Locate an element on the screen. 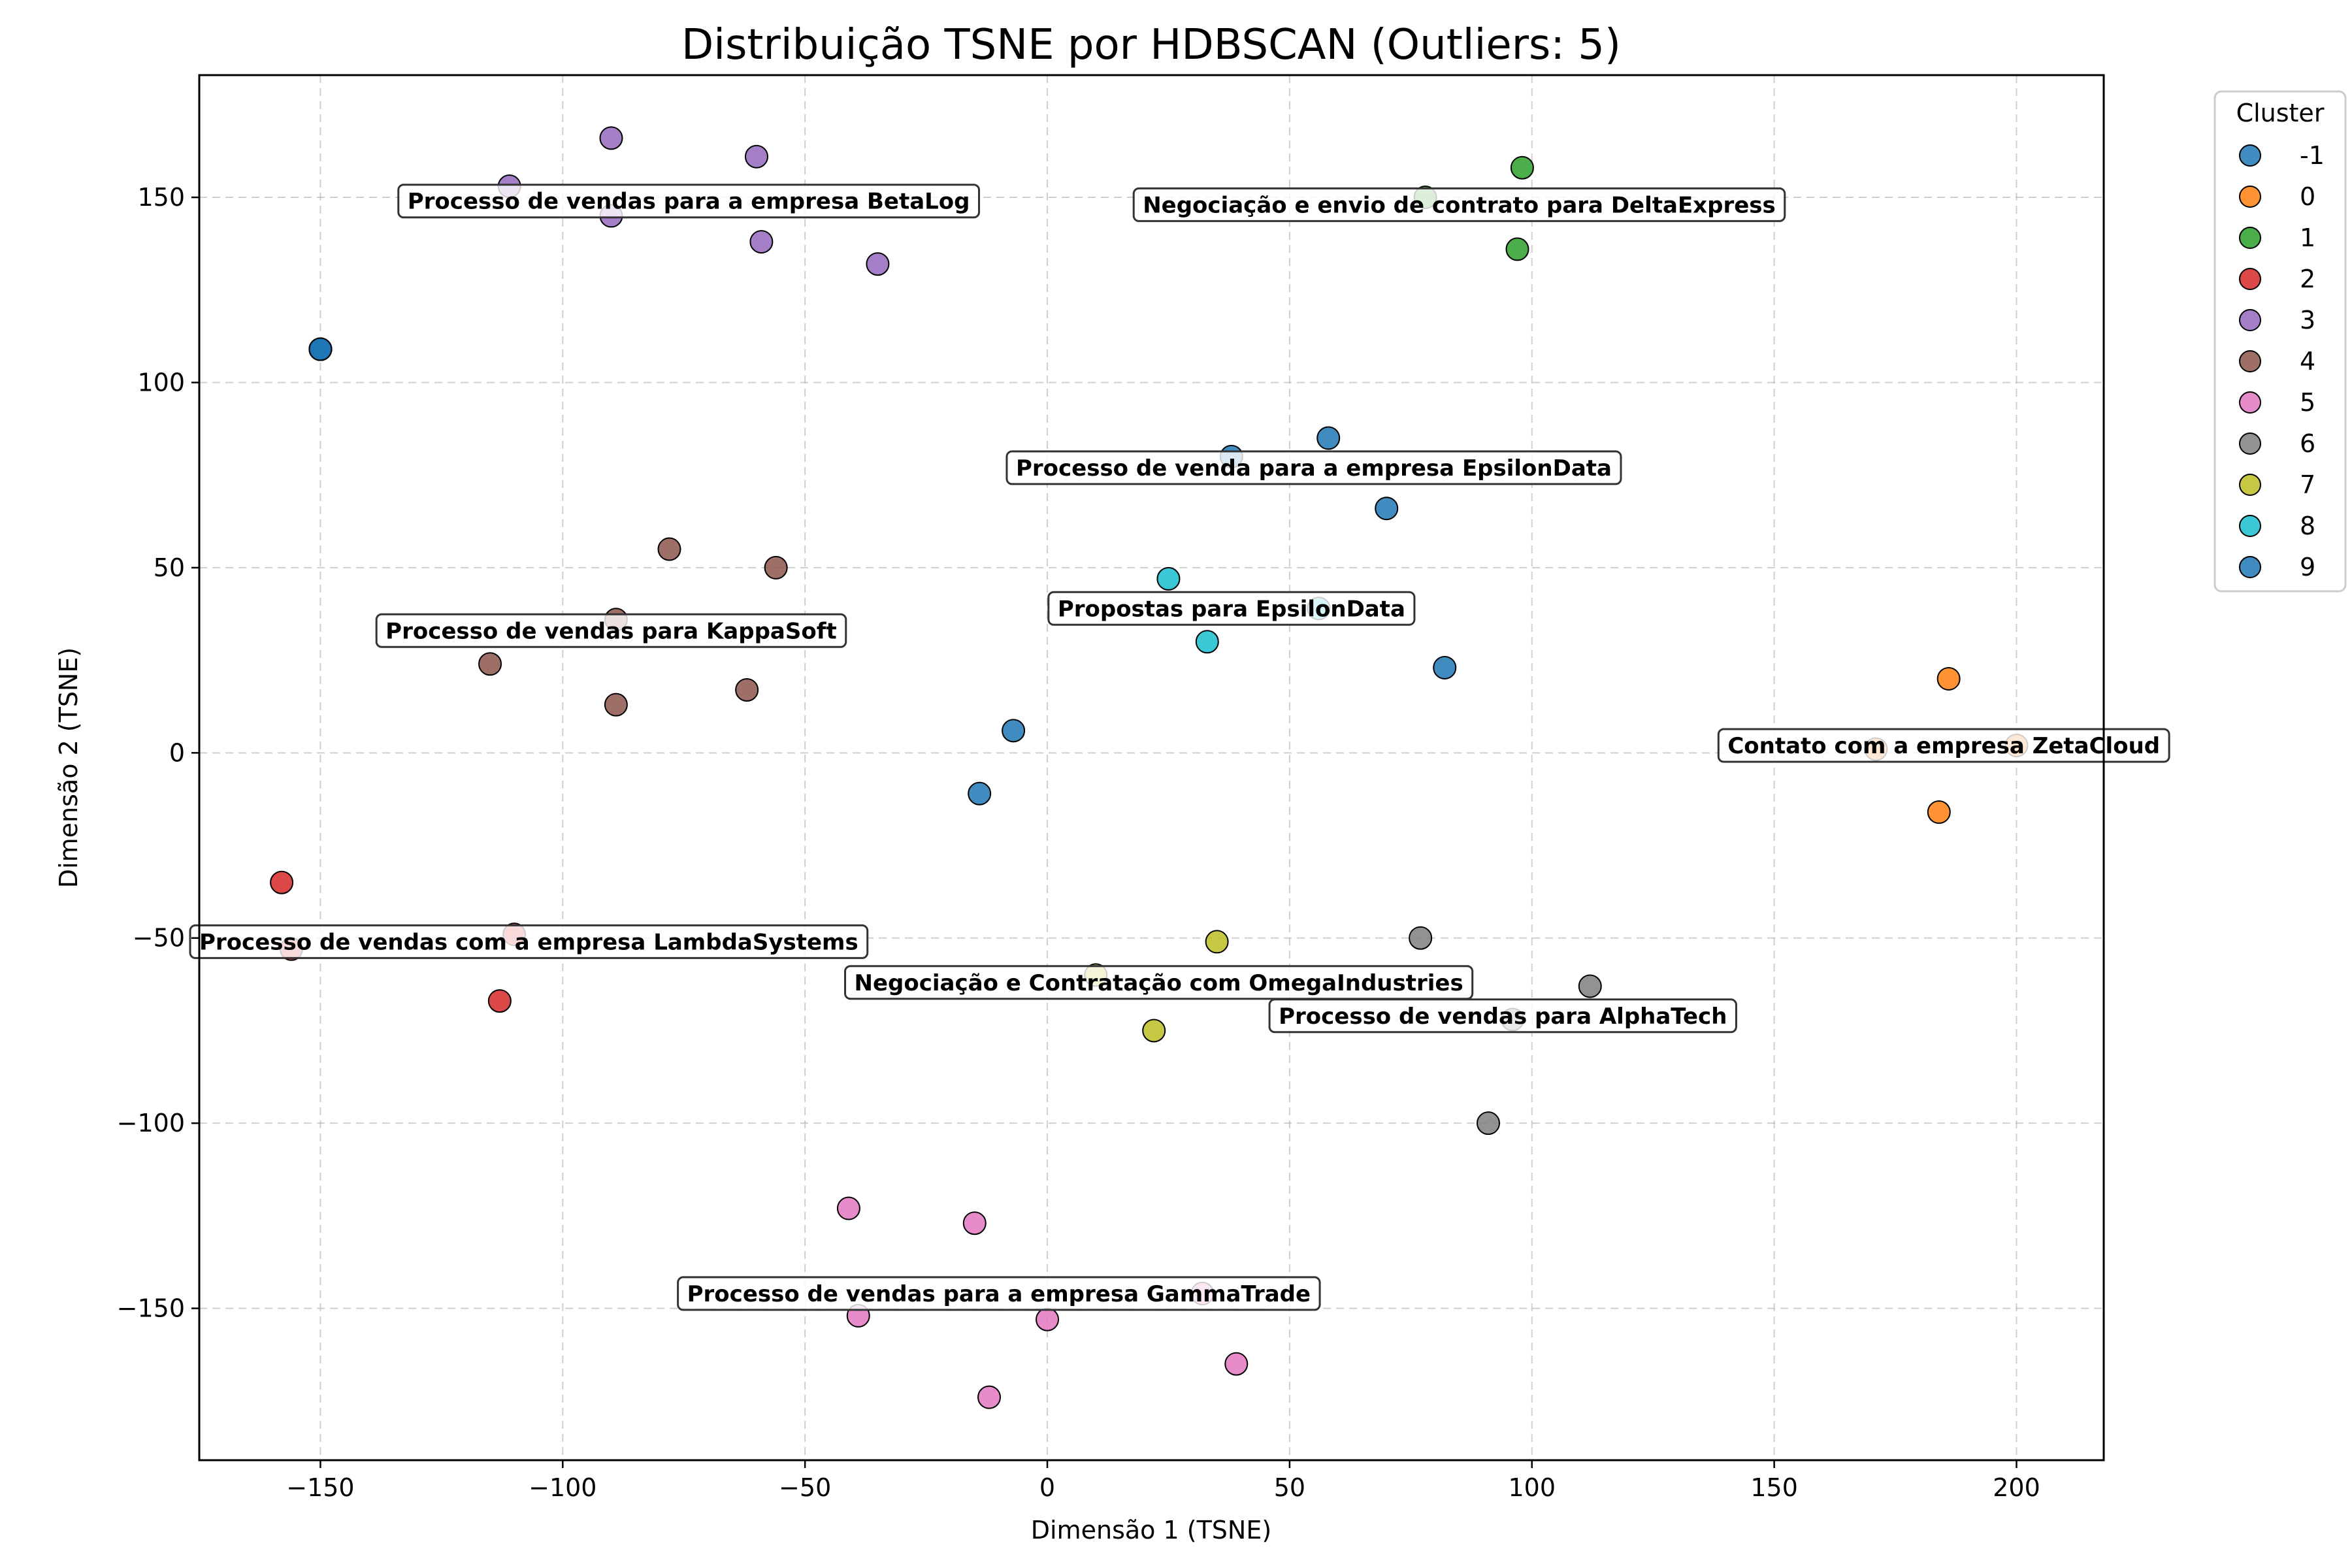 This screenshot has width=2352, height=1568. legend-title: Cluster is located at coordinates (2280, 113).